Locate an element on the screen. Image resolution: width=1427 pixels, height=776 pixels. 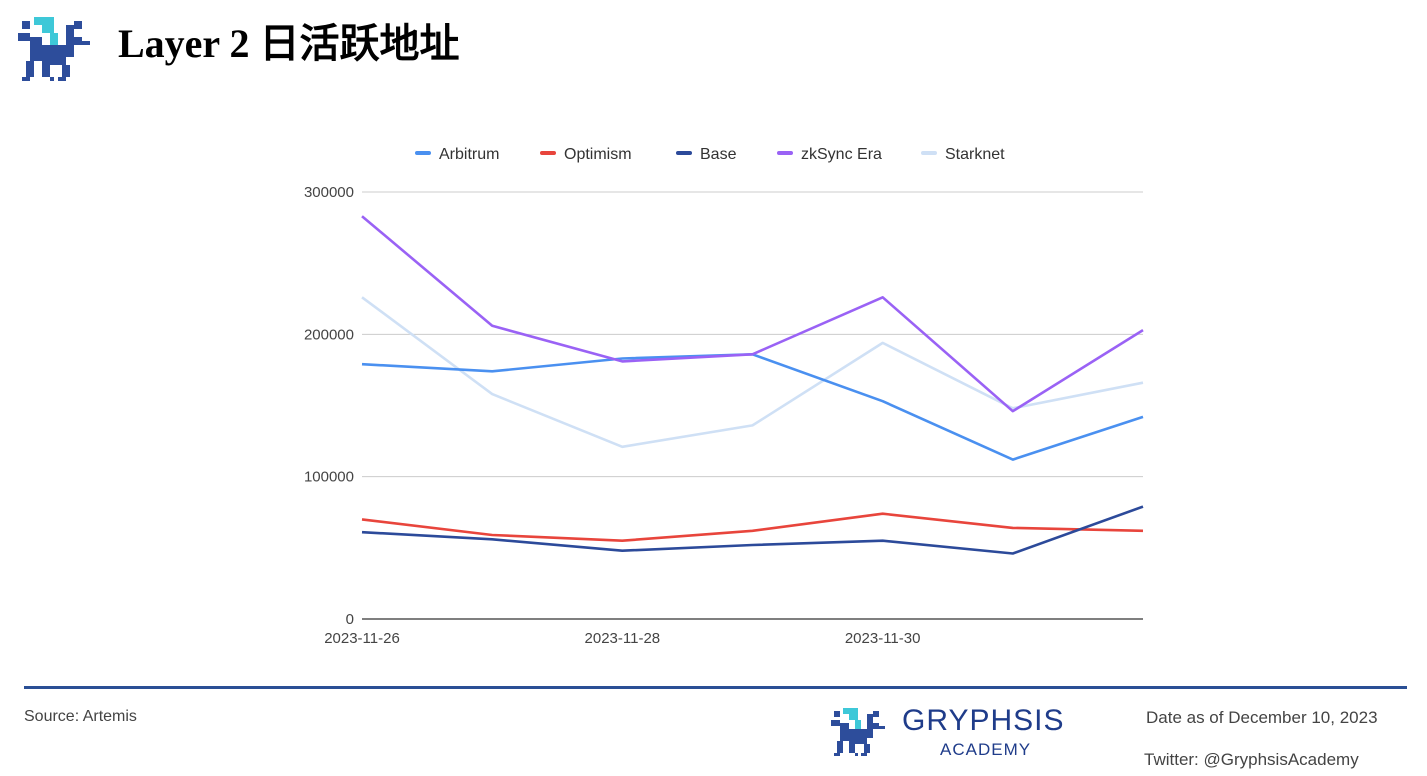
twitter-handle: Twitter: @GryphsisAcademy is located at coordinates (1251, 759).